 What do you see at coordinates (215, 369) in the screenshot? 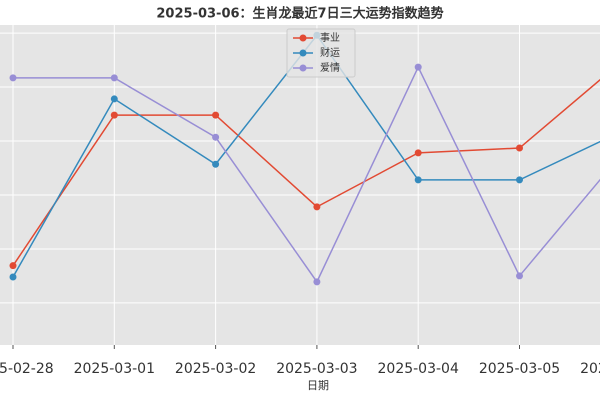
I see `x-tick-label: 2025-03-02` at bounding box center [215, 369].